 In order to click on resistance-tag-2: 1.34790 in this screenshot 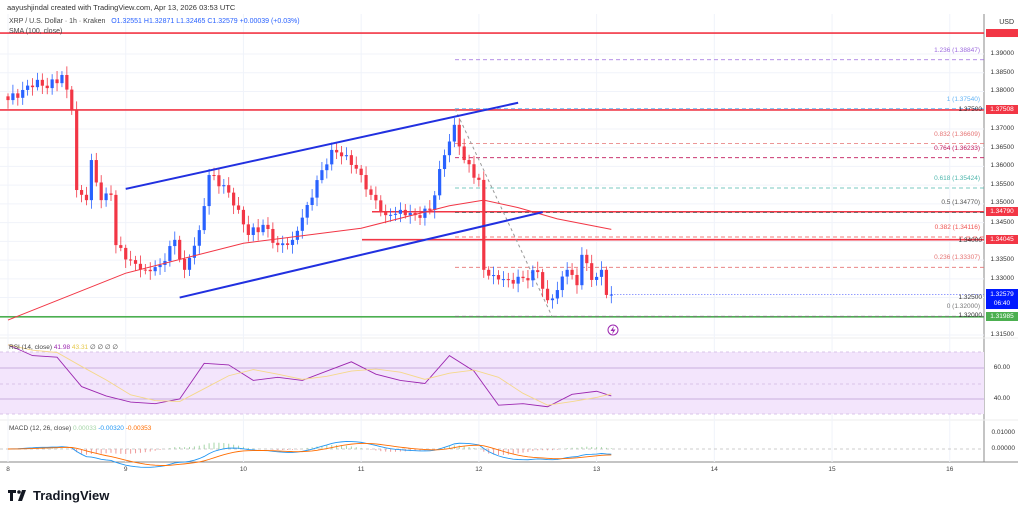, I will do `click(1002, 212)`.